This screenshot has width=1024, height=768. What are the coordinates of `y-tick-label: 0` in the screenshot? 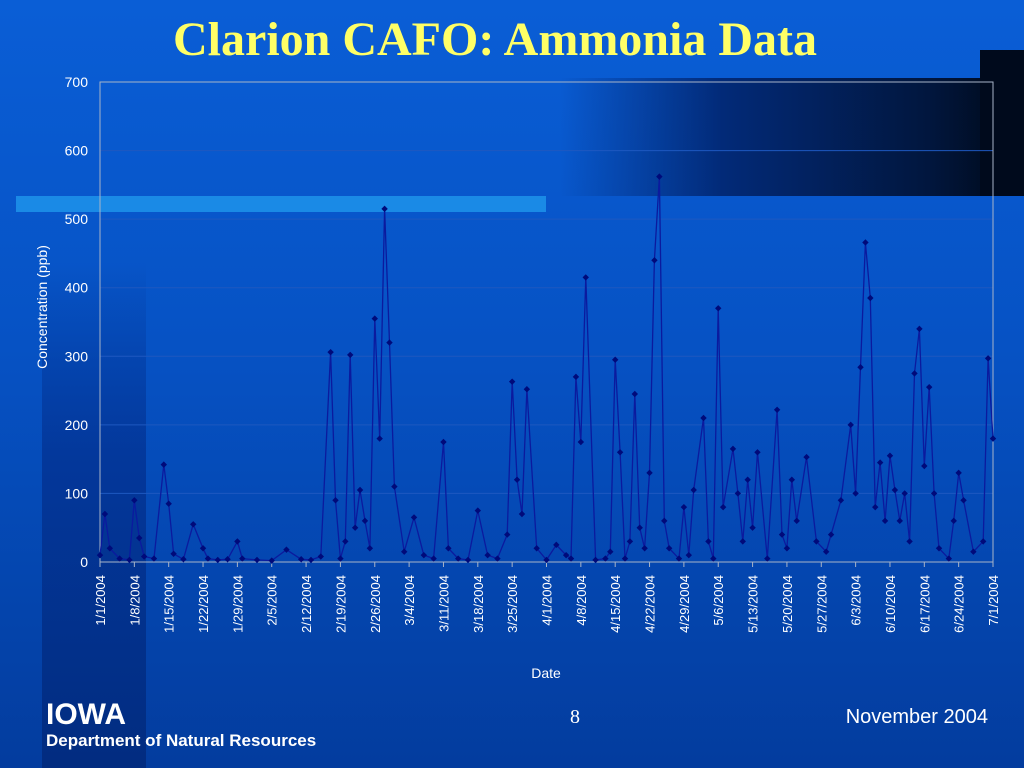 It's located at (84, 562).